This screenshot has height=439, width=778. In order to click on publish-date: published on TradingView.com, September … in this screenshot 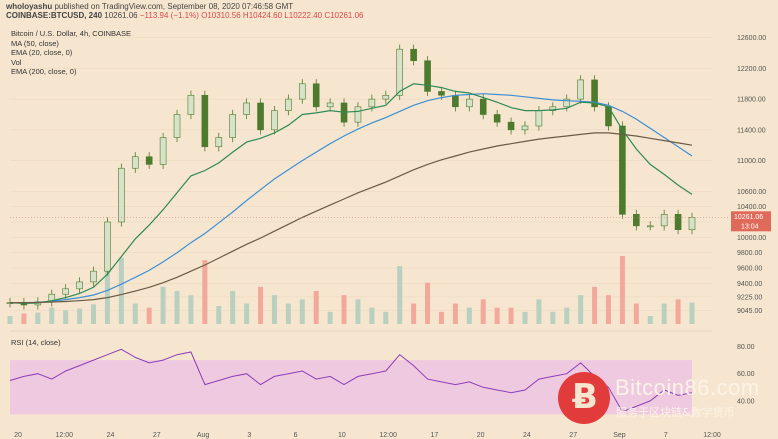, I will do `click(173, 6)`.